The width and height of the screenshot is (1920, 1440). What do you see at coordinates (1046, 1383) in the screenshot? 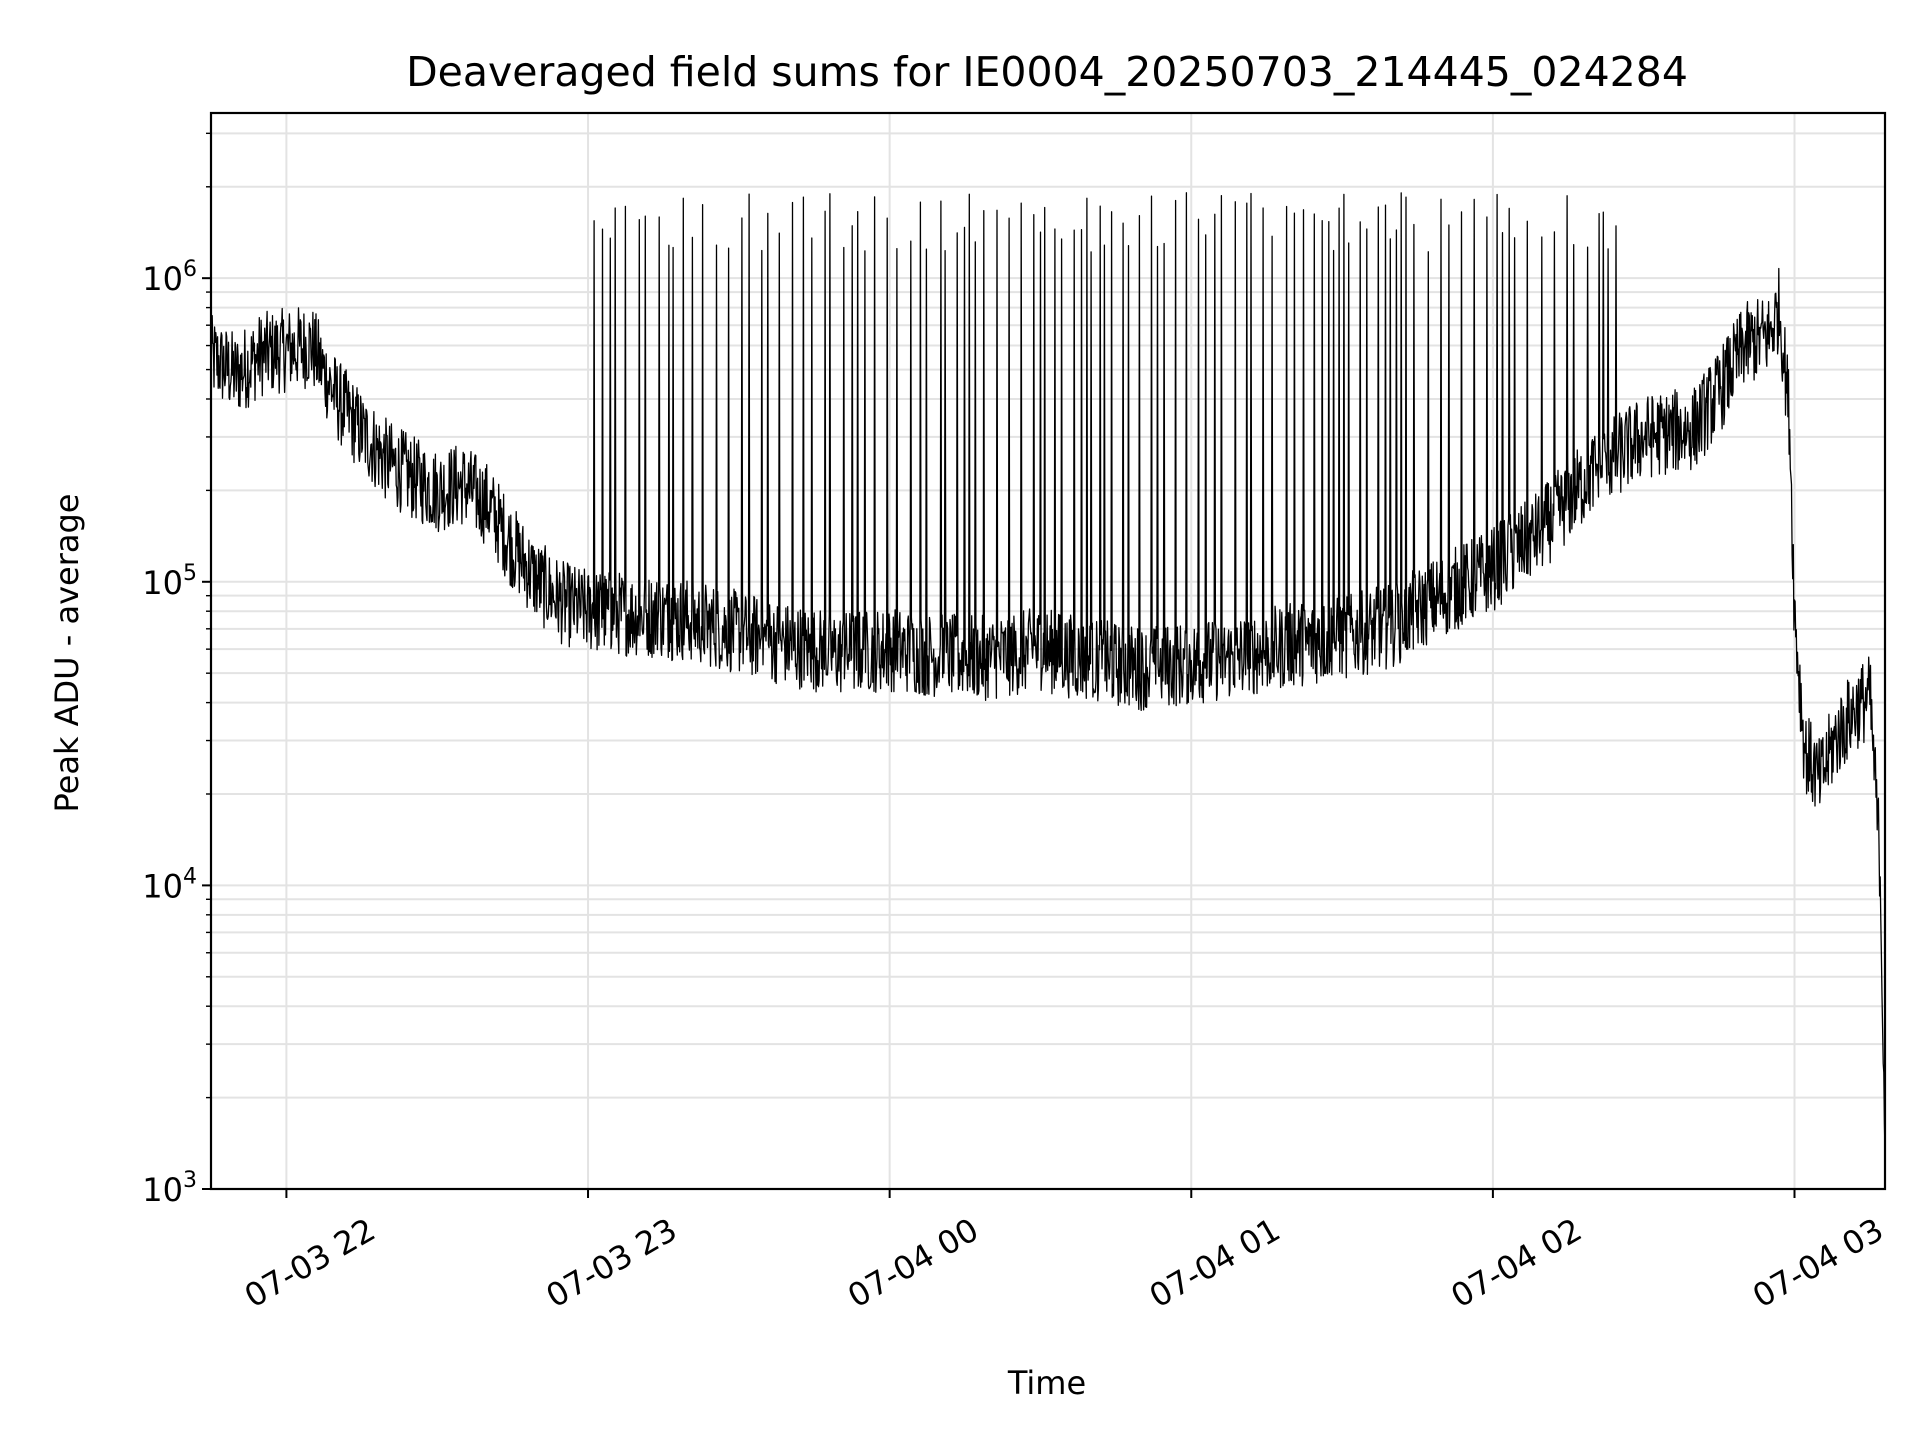
I see `x-axis-label: Time` at bounding box center [1046, 1383].